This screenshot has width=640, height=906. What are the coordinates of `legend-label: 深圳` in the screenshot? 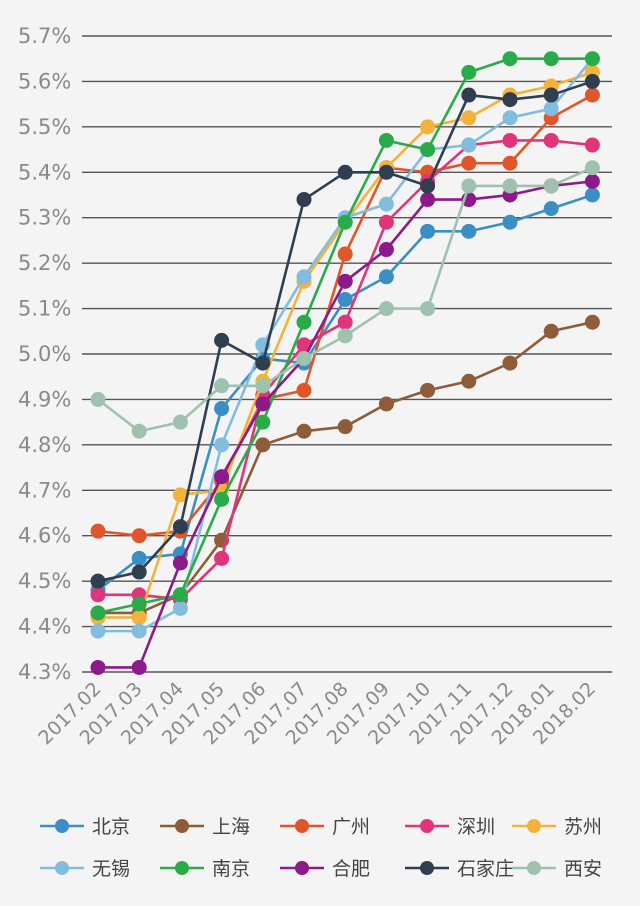 It's located at (476, 827).